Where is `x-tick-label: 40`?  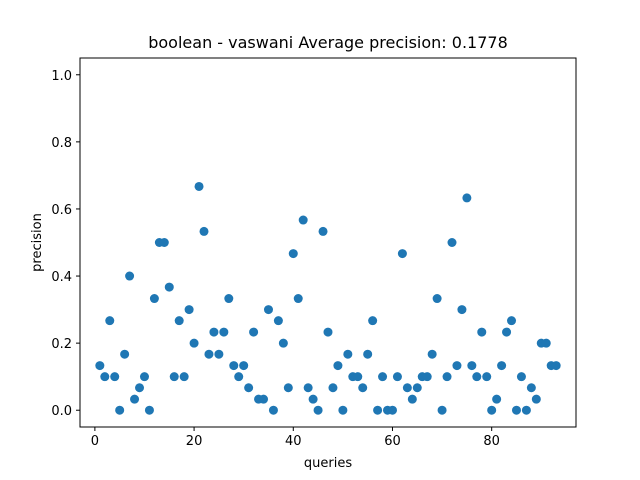
x-tick-label: 40 is located at coordinates (293, 441).